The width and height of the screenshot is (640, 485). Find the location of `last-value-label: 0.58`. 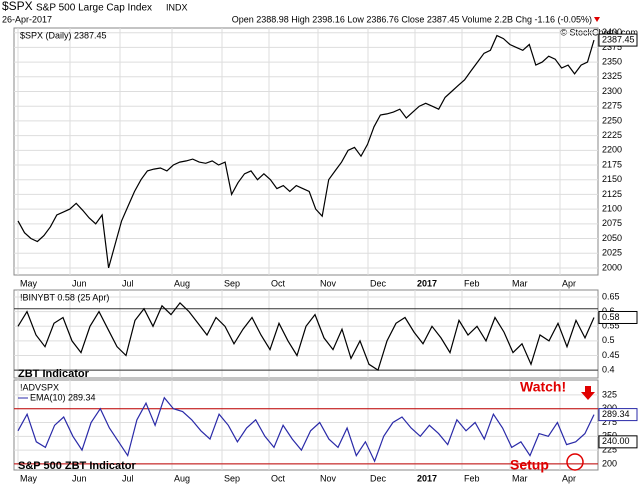

last-value-label: 0.58 is located at coordinates (611, 317).